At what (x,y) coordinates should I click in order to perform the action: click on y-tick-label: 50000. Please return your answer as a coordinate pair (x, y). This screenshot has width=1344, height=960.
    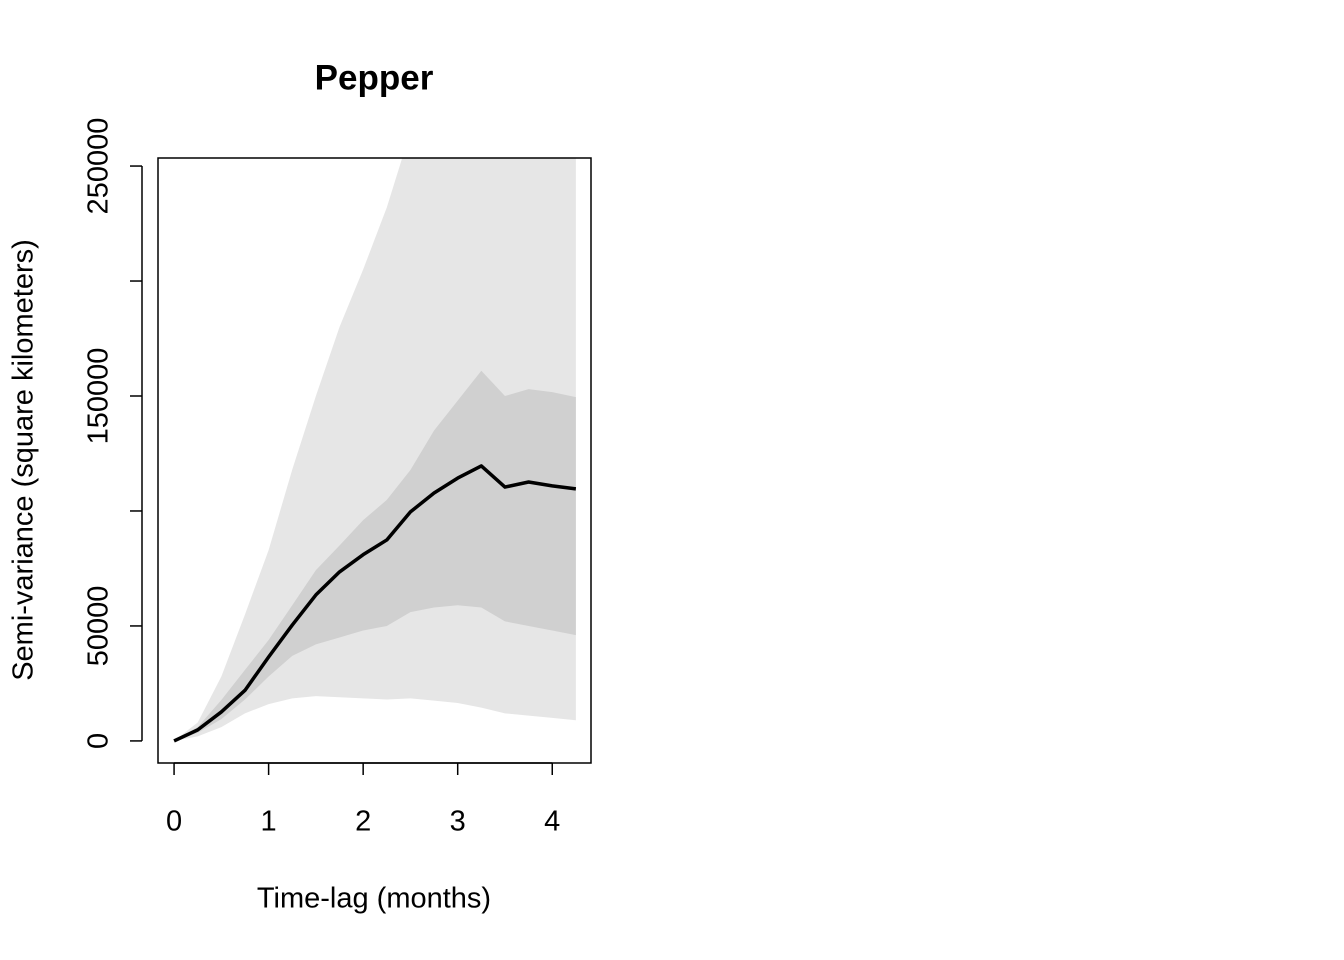
    Looking at the image, I should click on (99, 626).